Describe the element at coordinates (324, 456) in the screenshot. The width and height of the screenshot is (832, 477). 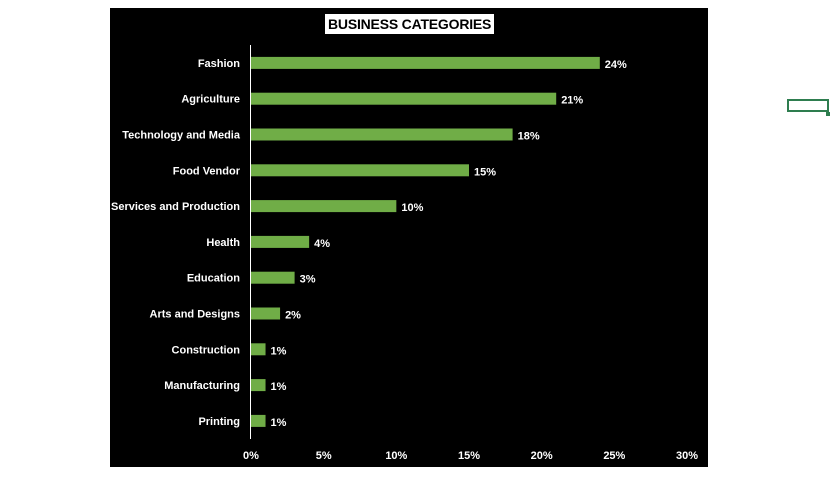
I see `x-tick-label: 5%` at that location.